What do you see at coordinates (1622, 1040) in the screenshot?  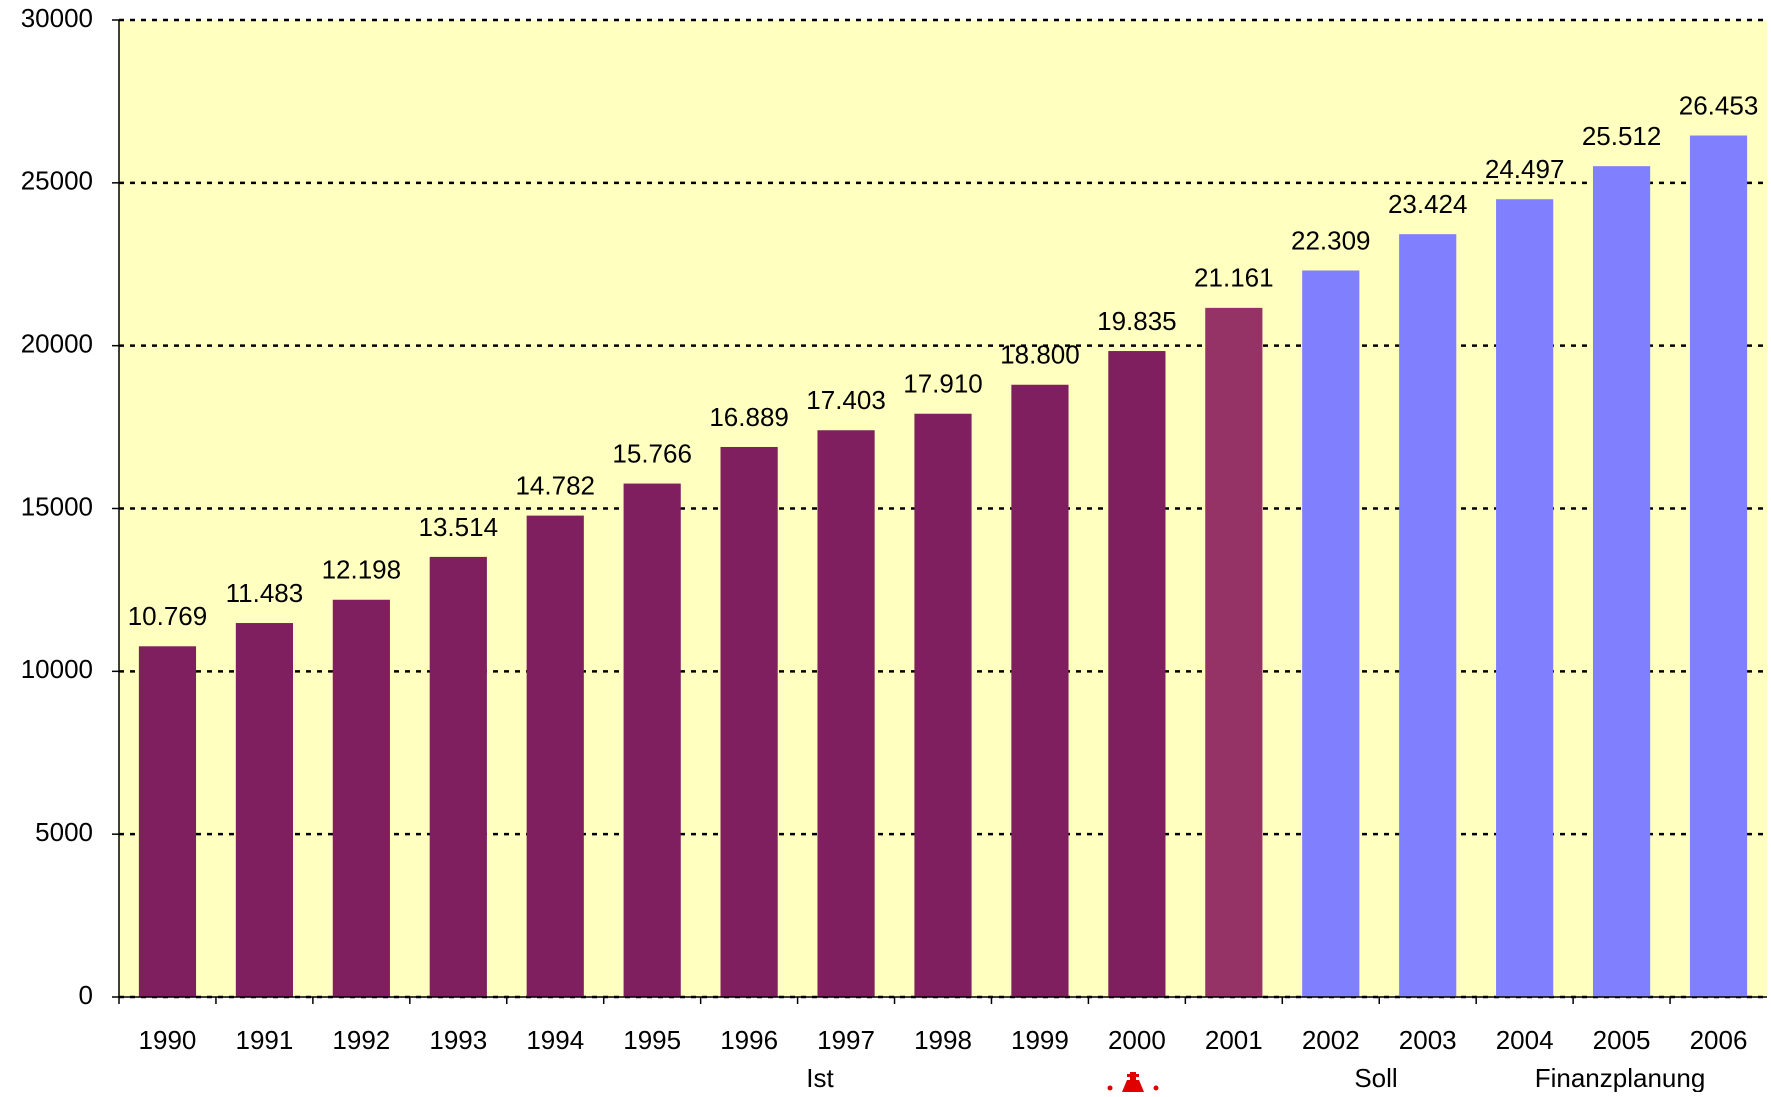 I see `x-tick-label: 2005` at bounding box center [1622, 1040].